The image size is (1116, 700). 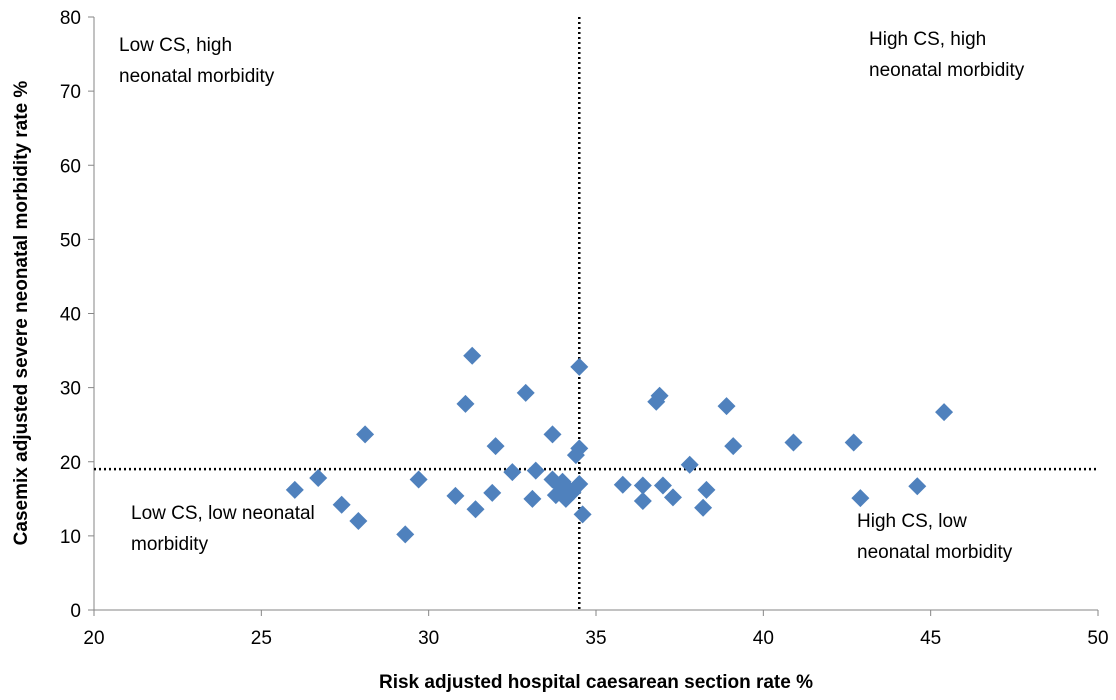 What do you see at coordinates (70, 315) in the screenshot?
I see `y-tick-label: 40` at bounding box center [70, 315].